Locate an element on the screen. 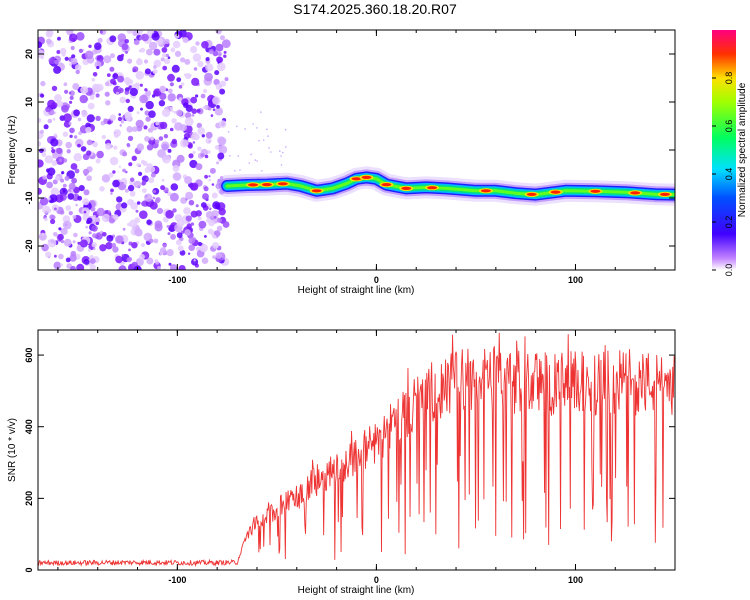 Image resolution: width=750 pixels, height=600 pixels. snr-y-tick-label: 0 is located at coordinates (29, 569).